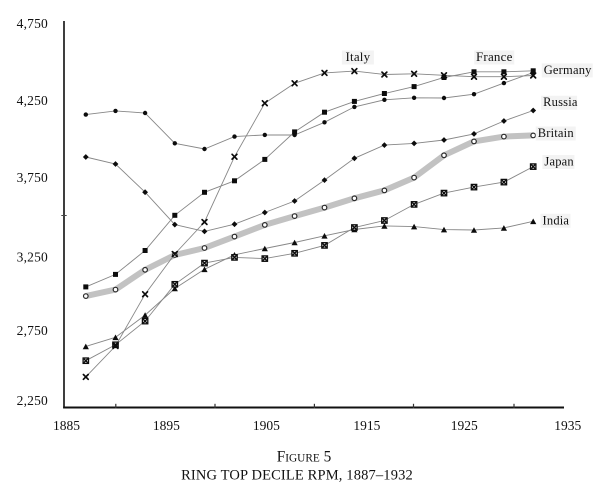  Describe the element at coordinates (464, 425) in the screenshot. I see `svg-text: 1925` at that location.